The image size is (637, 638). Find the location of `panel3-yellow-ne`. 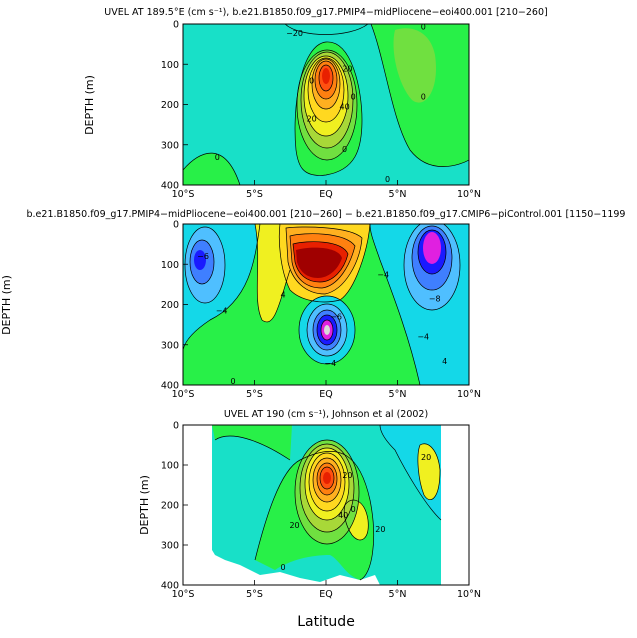

panel3-yellow-ne is located at coordinates (428, 471).